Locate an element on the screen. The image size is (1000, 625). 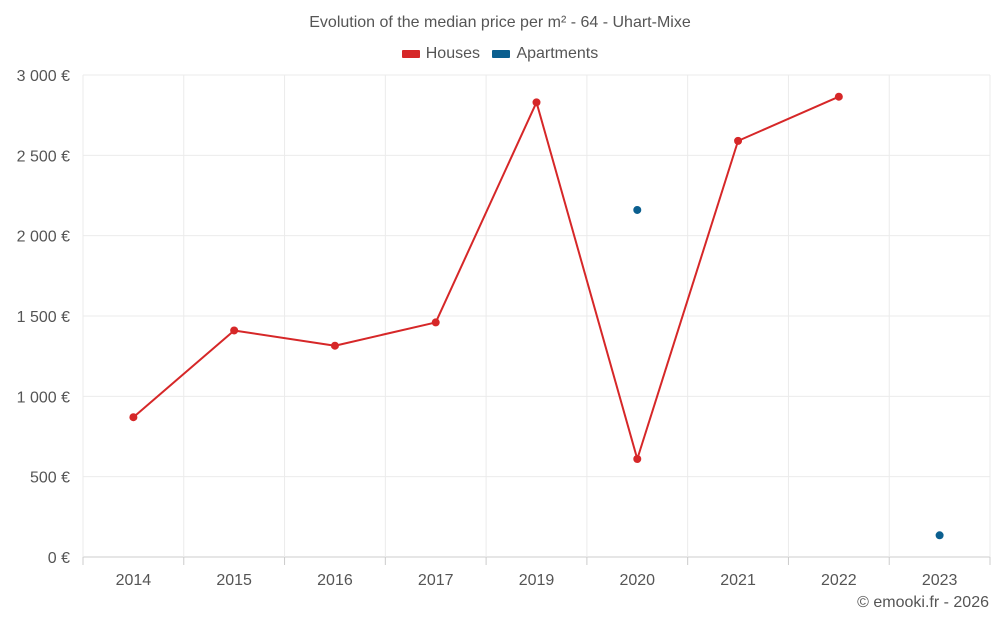
legend-item-apartments: Apartments is located at coordinates (545, 54).